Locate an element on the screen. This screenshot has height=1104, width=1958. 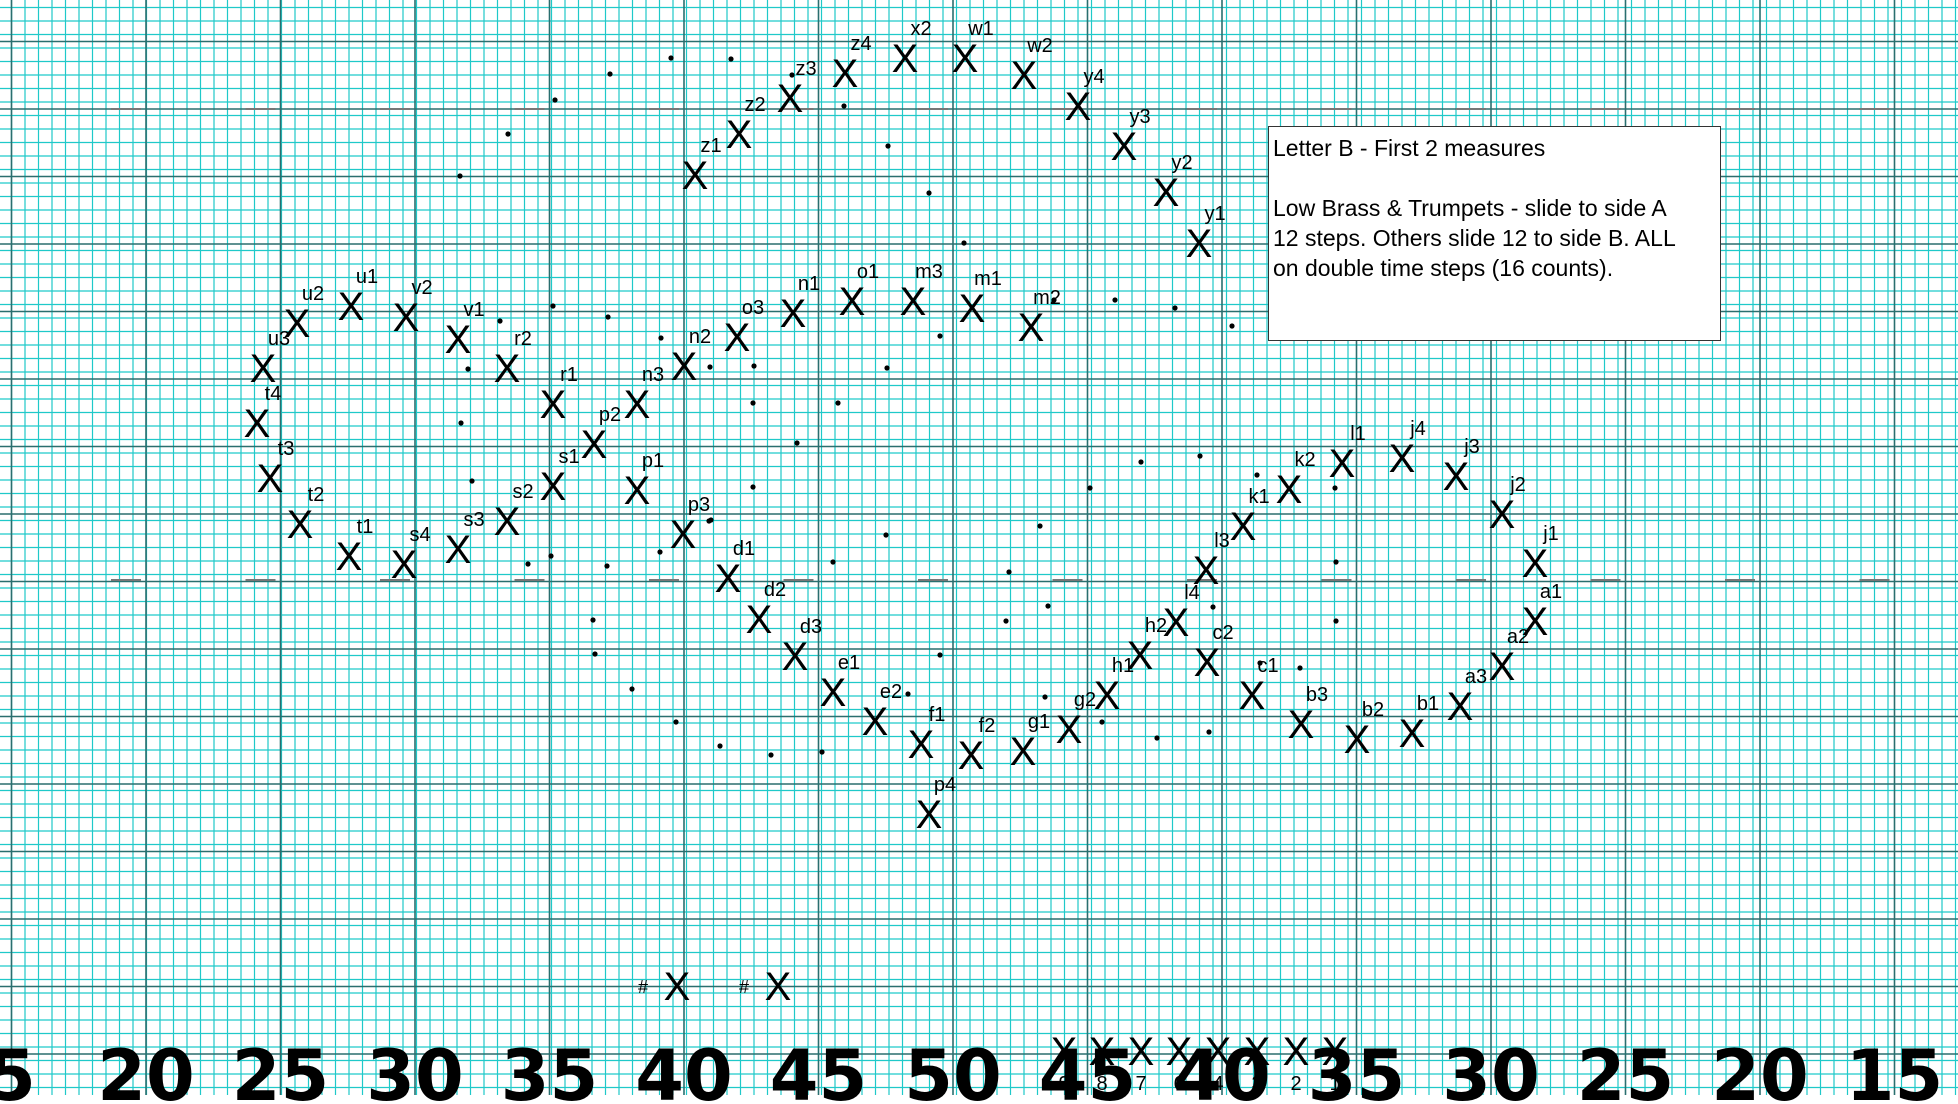
performer-label: j2 is located at coordinates (1517, 485).